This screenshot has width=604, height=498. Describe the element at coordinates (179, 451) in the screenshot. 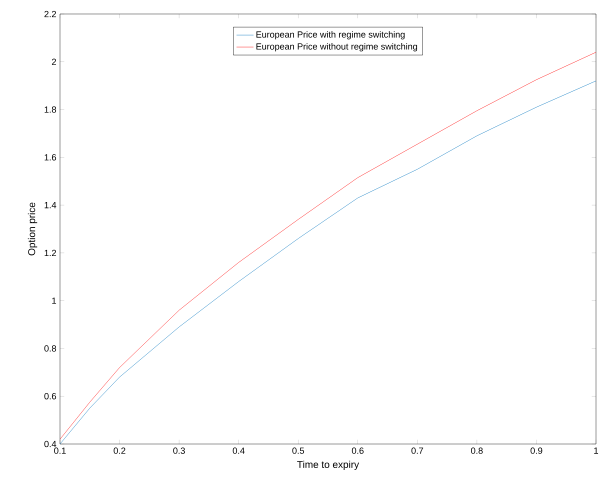

I see `x-tick-label: 0.3` at that location.